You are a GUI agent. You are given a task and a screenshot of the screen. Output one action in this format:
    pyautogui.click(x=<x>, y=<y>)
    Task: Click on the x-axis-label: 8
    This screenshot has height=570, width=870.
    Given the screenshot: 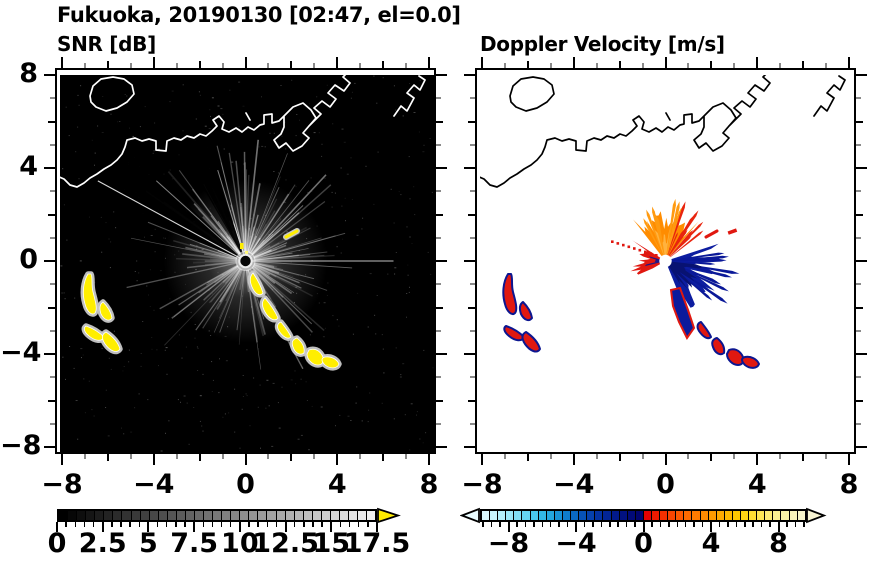 What is the action you would take?
    pyautogui.click(x=849, y=484)
    